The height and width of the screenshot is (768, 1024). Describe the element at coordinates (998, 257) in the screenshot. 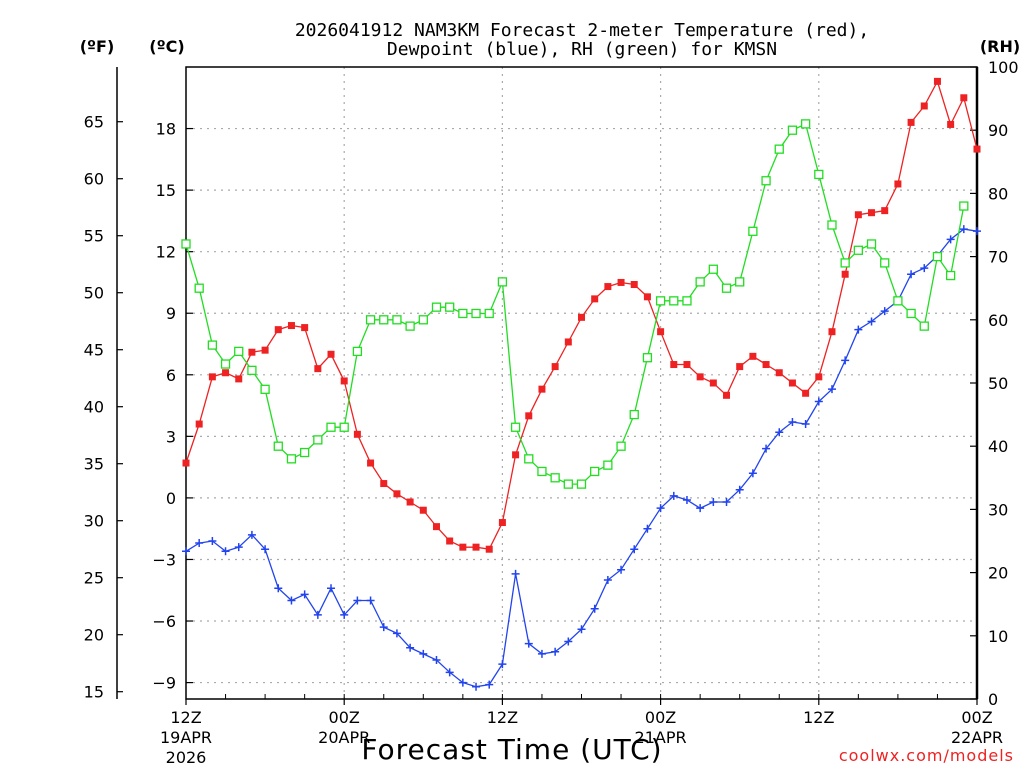

I see `rh-tick-label: 70` at that location.